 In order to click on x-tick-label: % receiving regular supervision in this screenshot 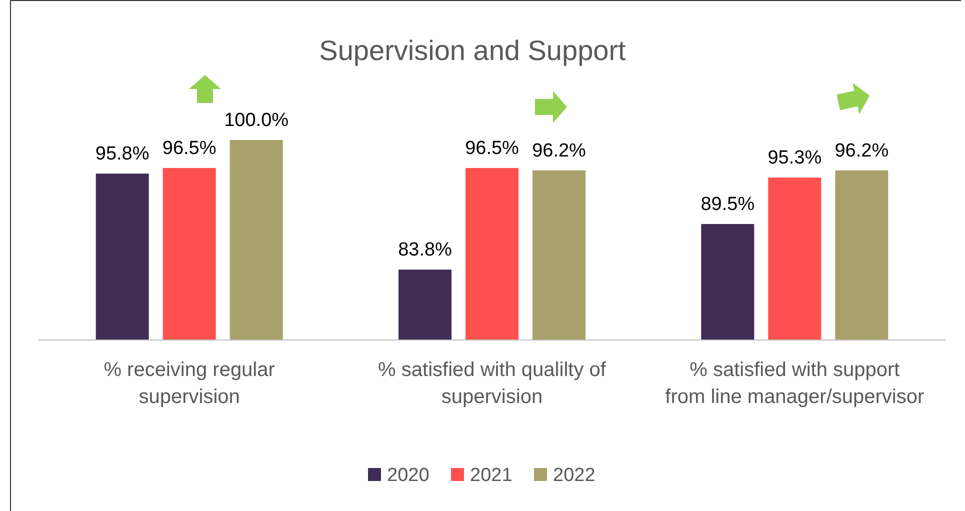, I will do `click(190, 383)`.